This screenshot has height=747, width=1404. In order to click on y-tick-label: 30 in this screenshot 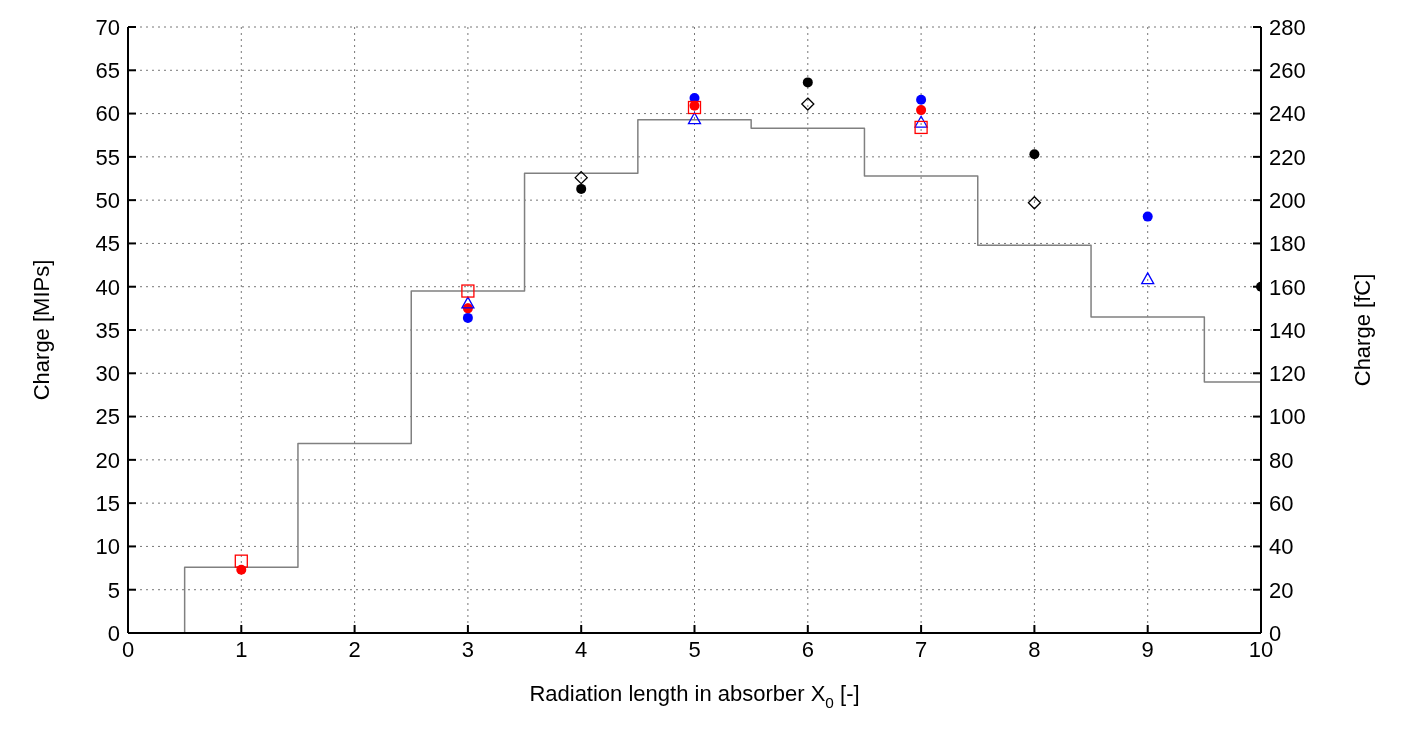, I will do `click(107, 374)`.